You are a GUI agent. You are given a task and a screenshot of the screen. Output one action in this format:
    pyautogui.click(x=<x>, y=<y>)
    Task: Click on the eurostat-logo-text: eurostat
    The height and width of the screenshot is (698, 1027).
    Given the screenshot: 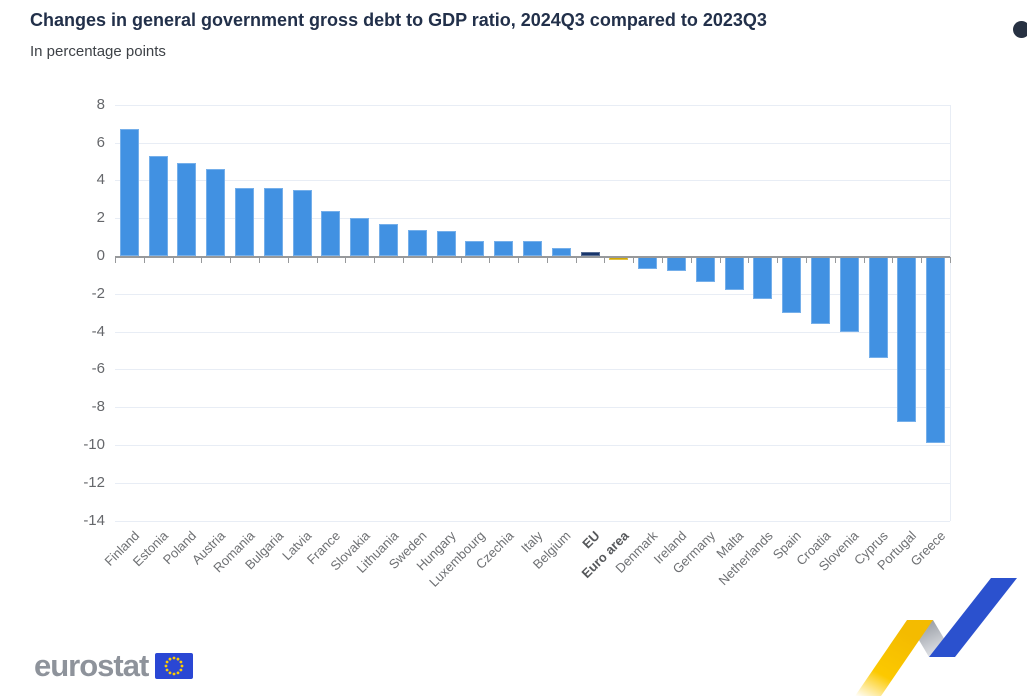 What is the action you would take?
    pyautogui.click(x=91, y=665)
    